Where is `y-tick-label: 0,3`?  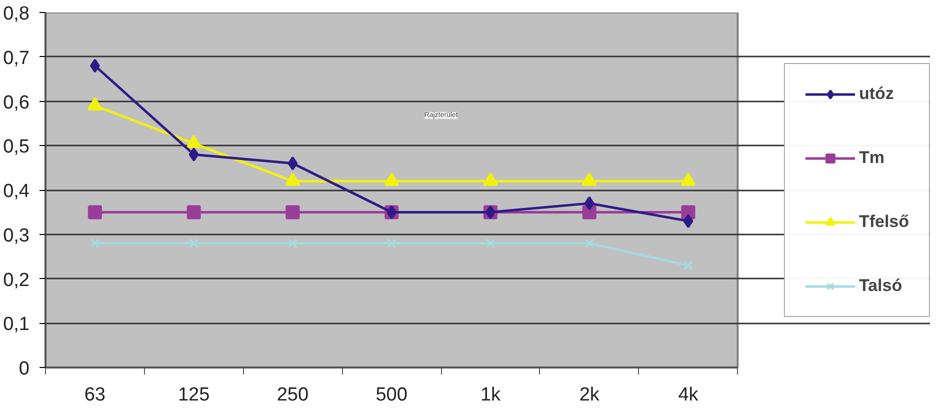
y-tick-label: 0,3 is located at coordinates (16, 235).